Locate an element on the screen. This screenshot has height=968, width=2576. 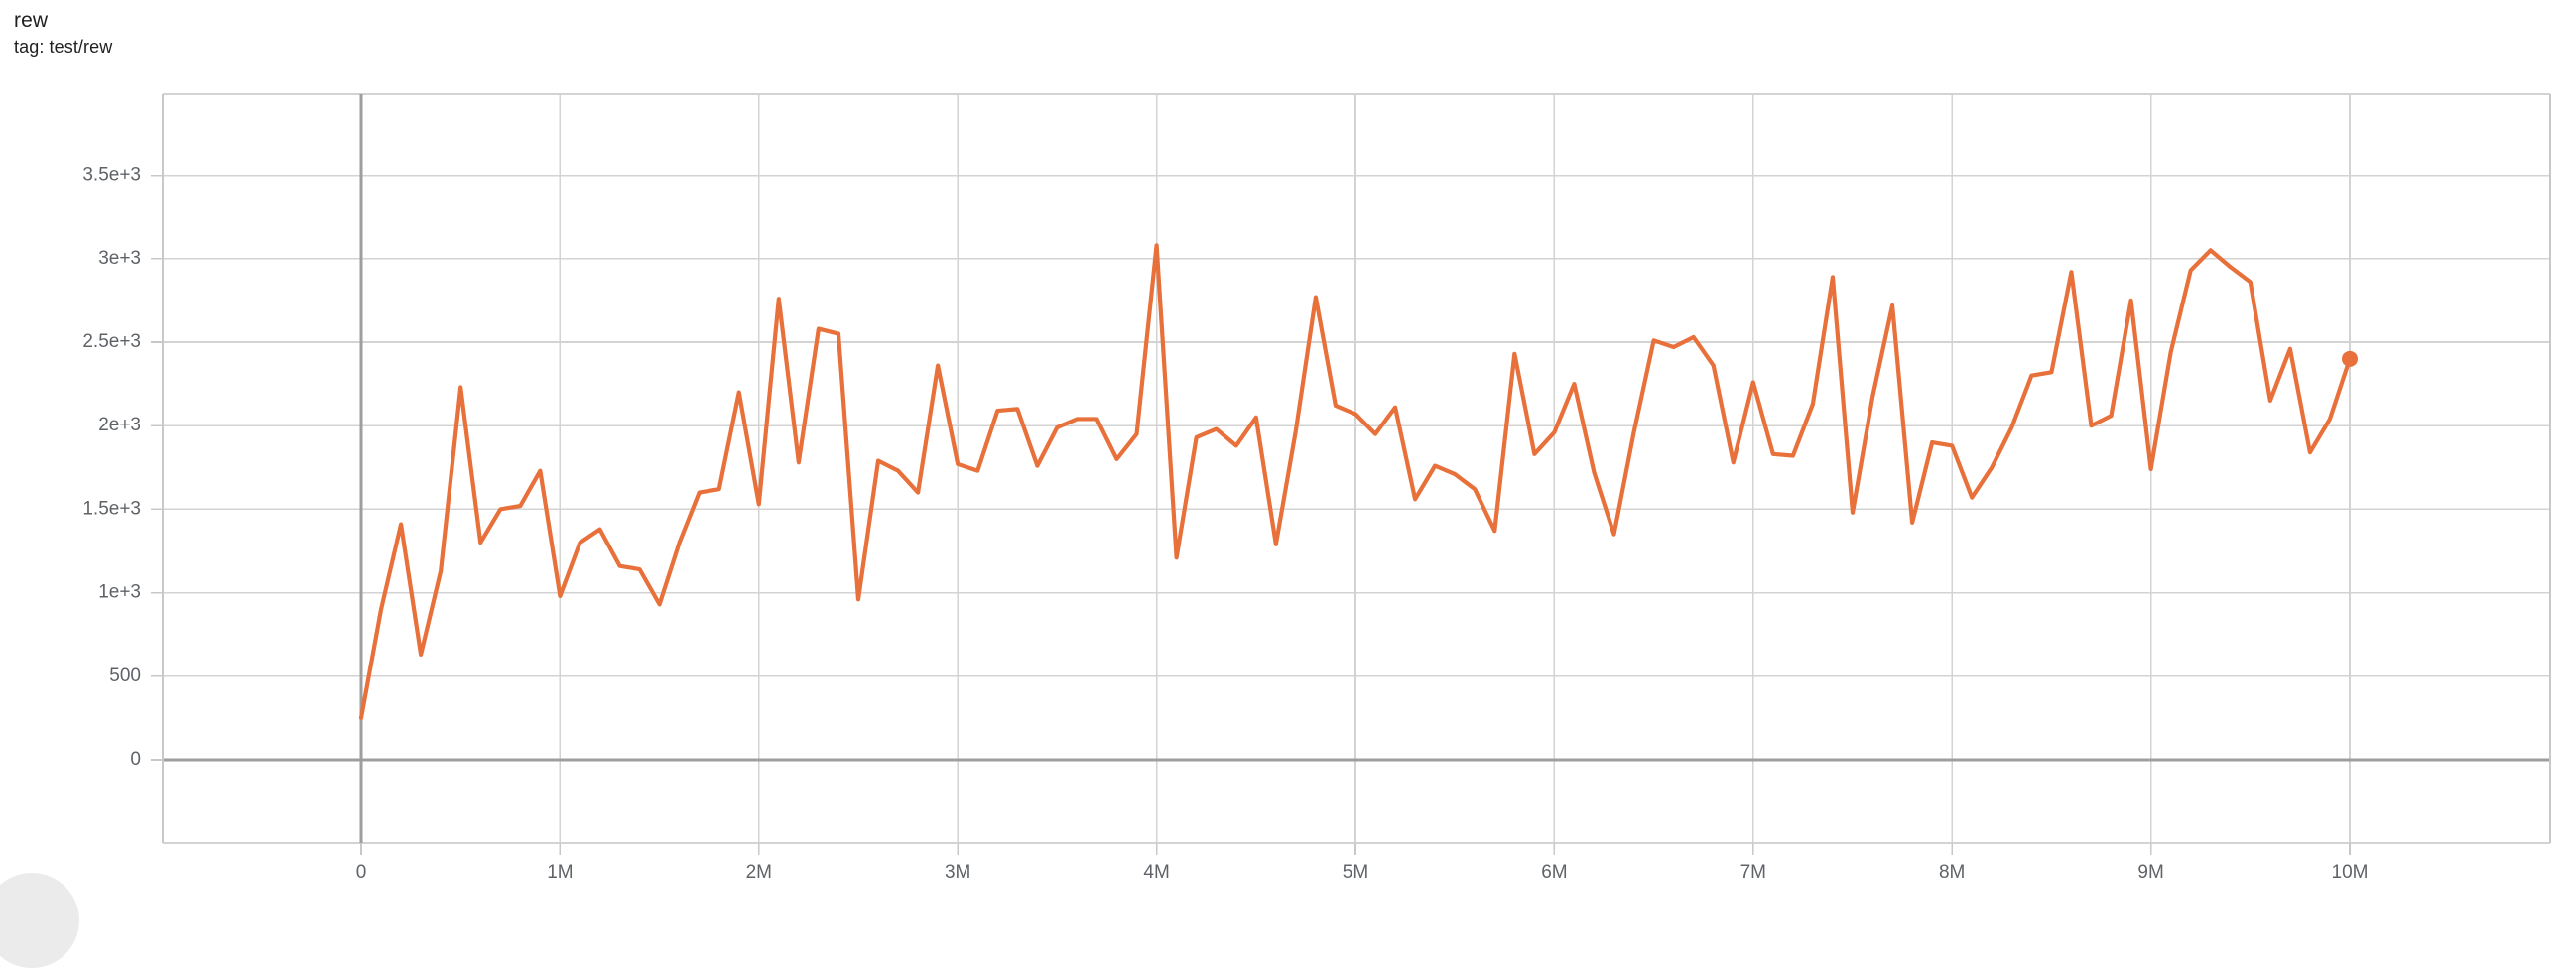
x-tick-label: 9M is located at coordinates (2150, 872).